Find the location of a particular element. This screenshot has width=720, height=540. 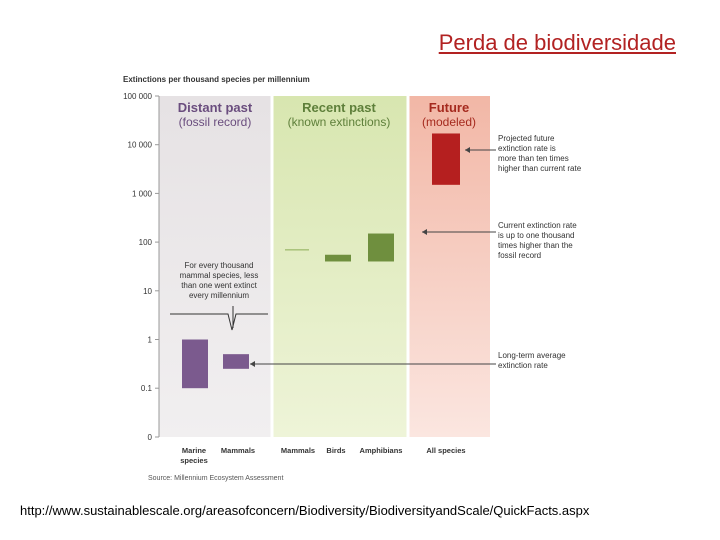

band-distant is located at coordinates (215, 266).